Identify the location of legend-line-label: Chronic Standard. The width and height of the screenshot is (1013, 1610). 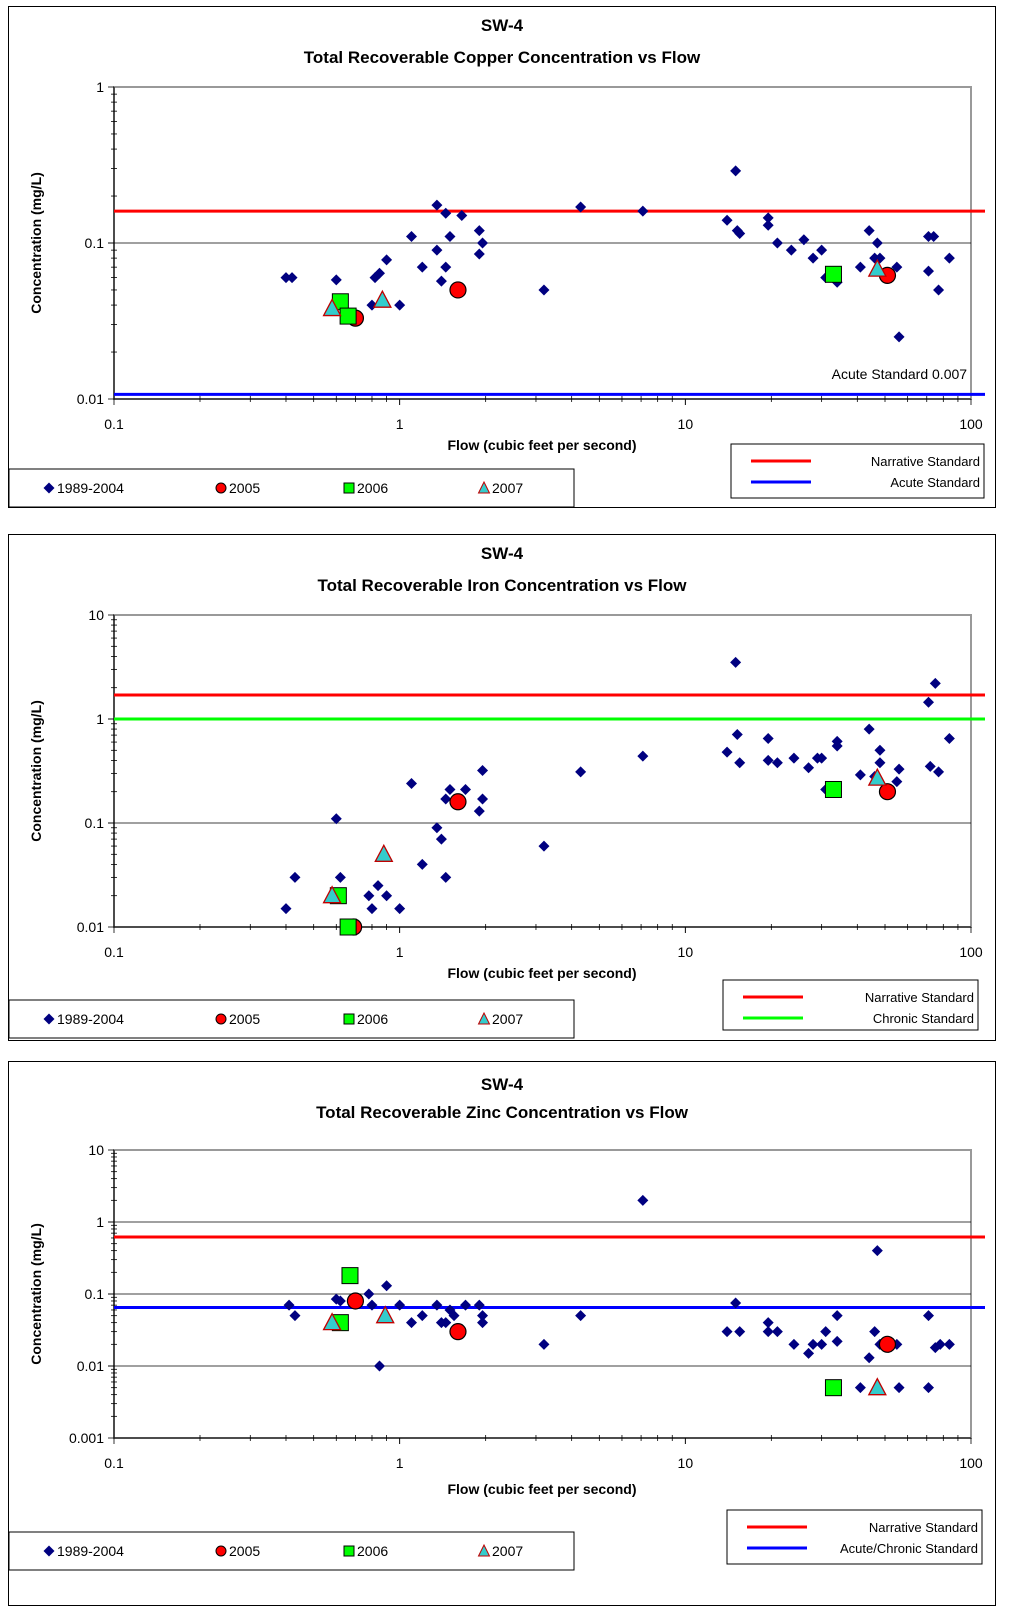
(923, 1018).